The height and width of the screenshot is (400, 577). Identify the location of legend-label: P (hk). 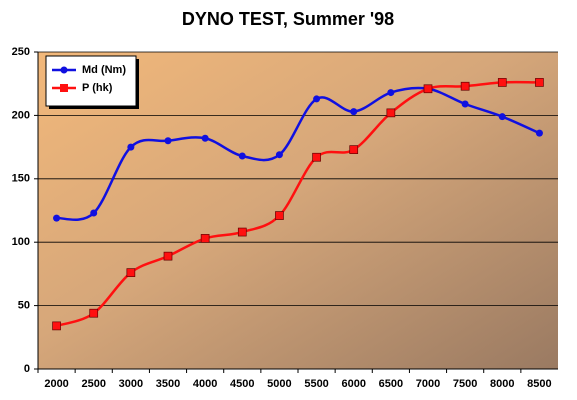
(97, 88).